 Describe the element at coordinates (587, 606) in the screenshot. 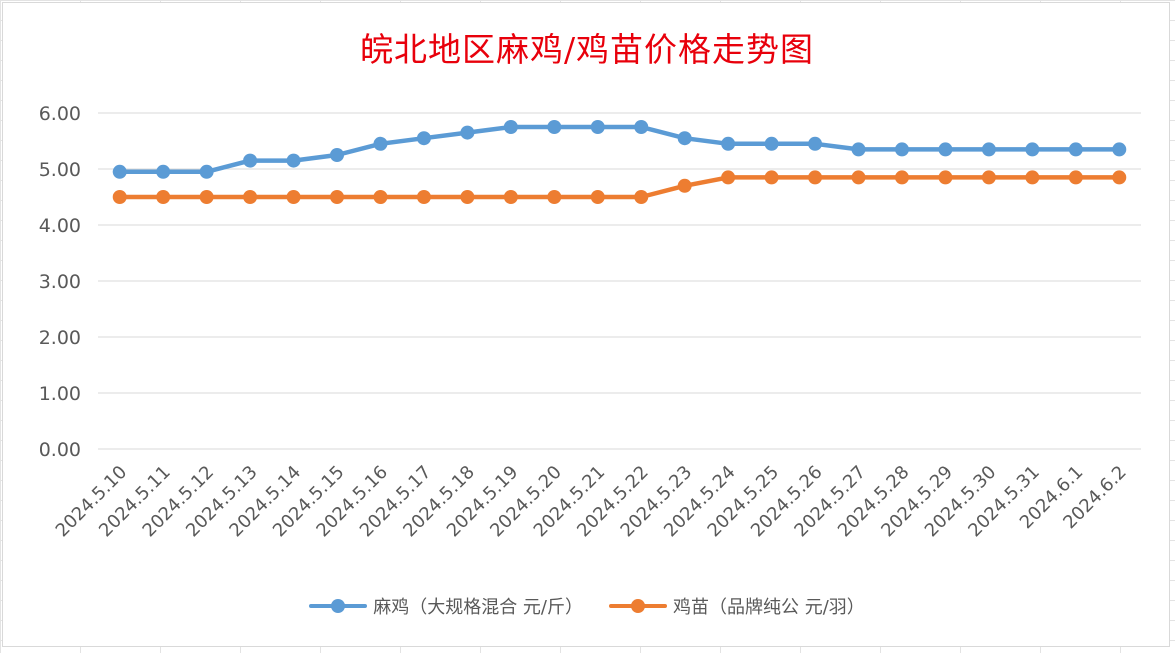

I see `legend: 麻鸡（大规格混合 元/斤） 鸡苗（品牌纯公 元/羽）` at that location.